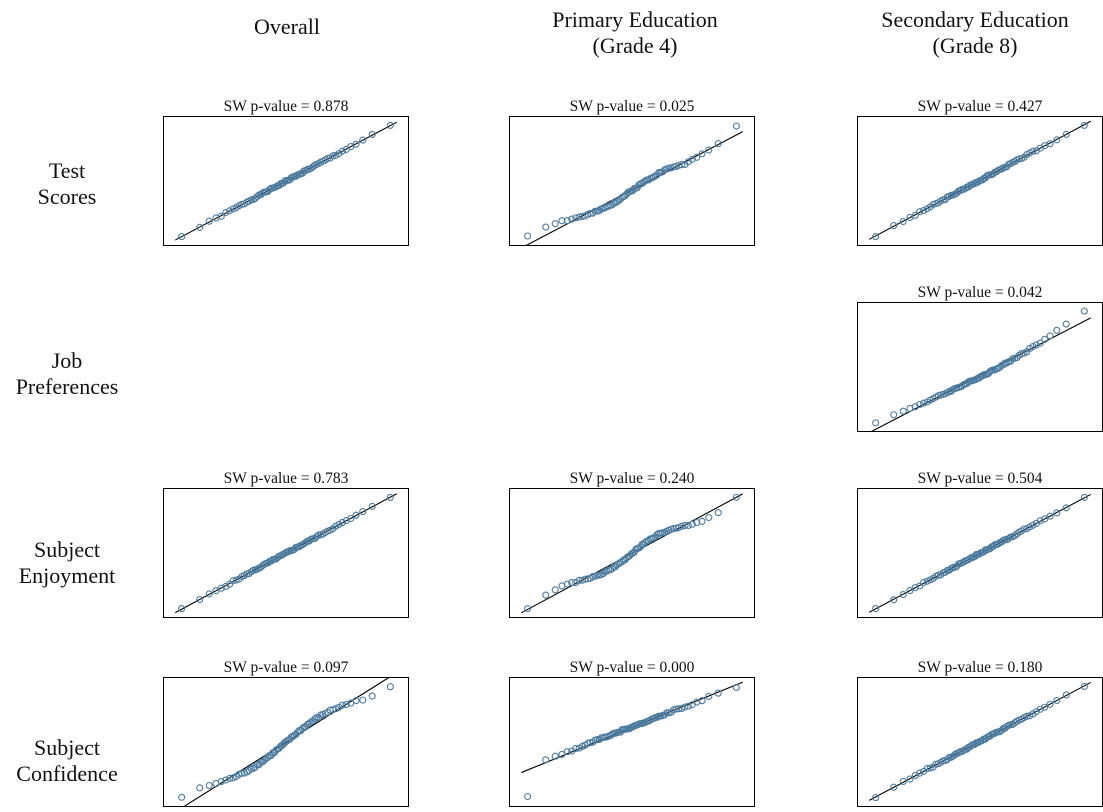 The image size is (1103, 812). Describe the element at coordinates (286, 667) in the screenshot. I see `panel-title: SW p-value = 0.097` at that location.